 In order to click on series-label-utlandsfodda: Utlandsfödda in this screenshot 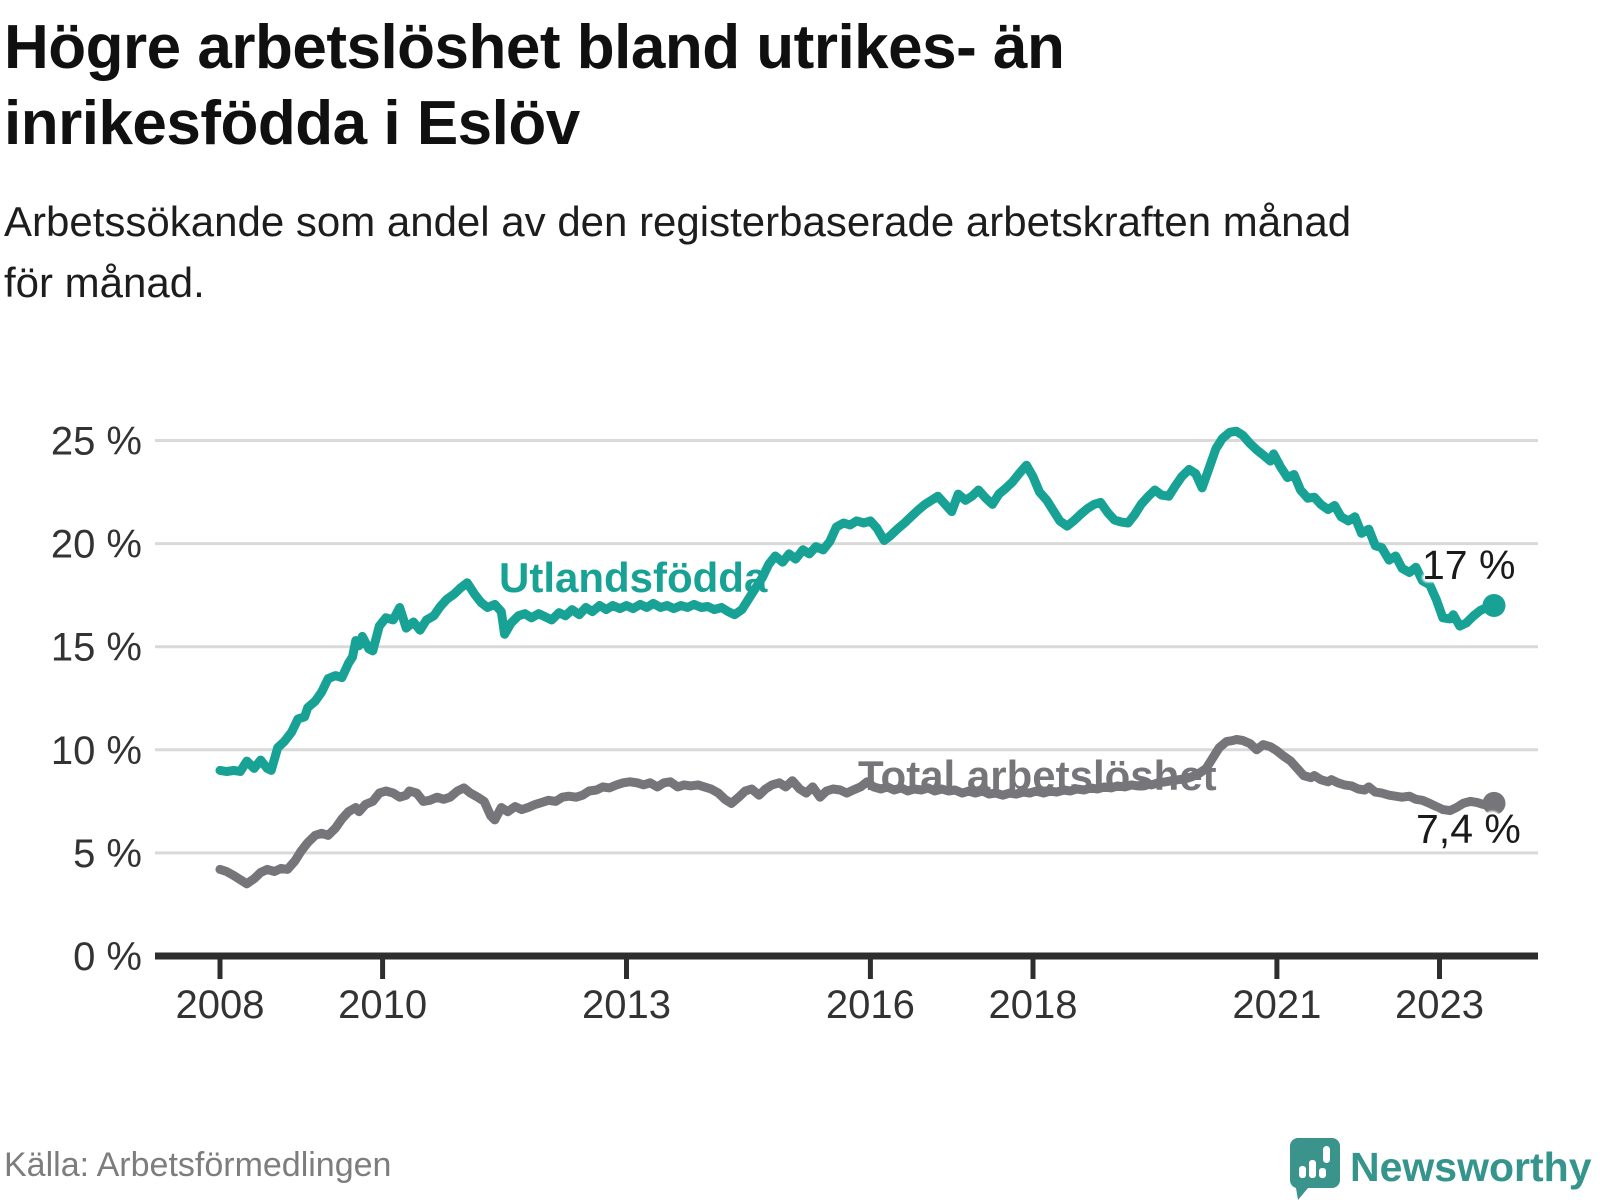, I will do `click(633, 578)`.